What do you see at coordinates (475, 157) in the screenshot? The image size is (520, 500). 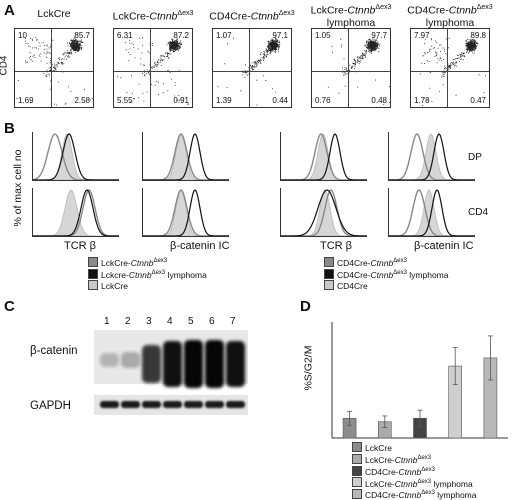 I see `row-label-dp: DP` at bounding box center [475, 157].